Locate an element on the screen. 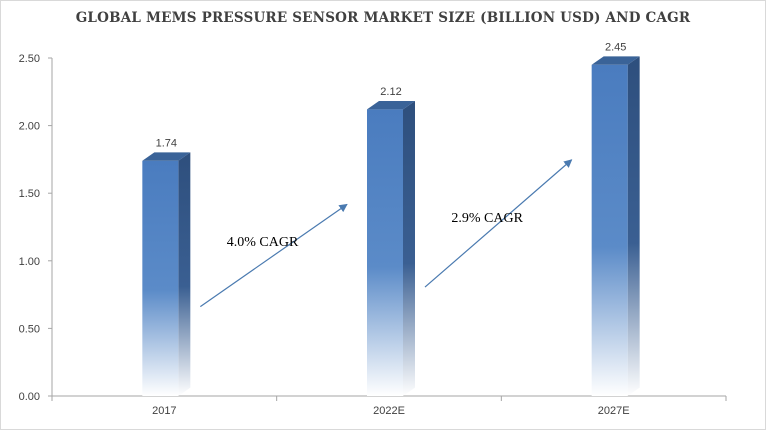 The image size is (766, 430). x-tick-label: 2017 is located at coordinates (164, 411).